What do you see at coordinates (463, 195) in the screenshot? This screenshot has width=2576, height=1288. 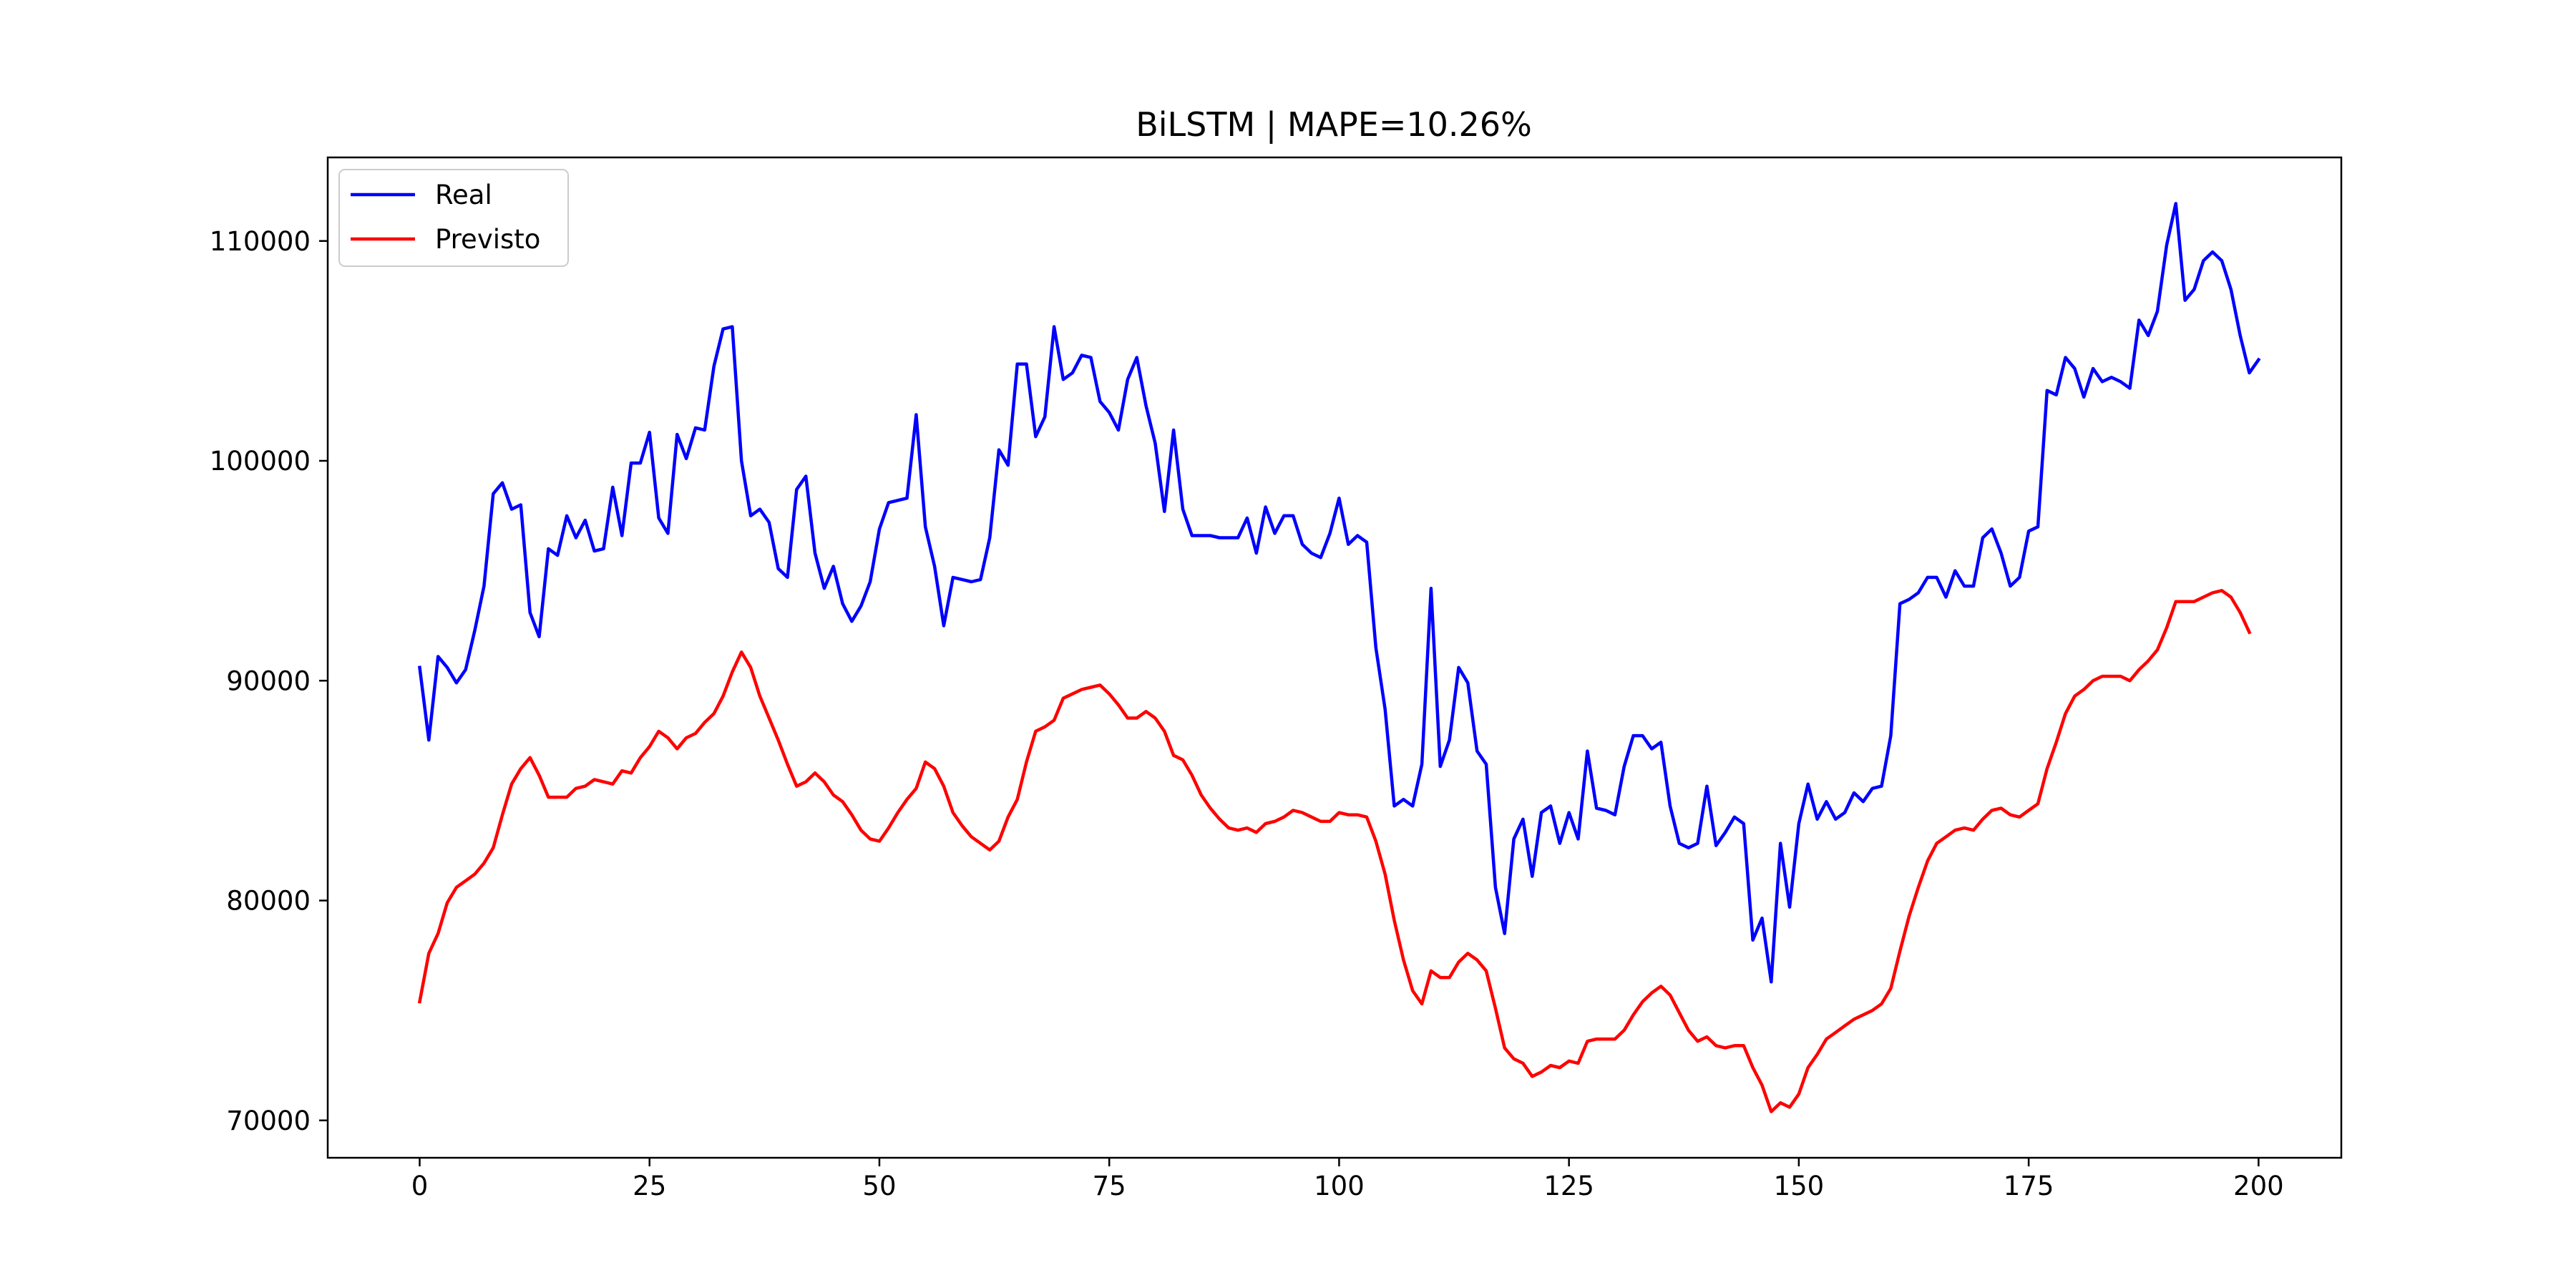 I see `legend-label-real: Real` at bounding box center [463, 195].